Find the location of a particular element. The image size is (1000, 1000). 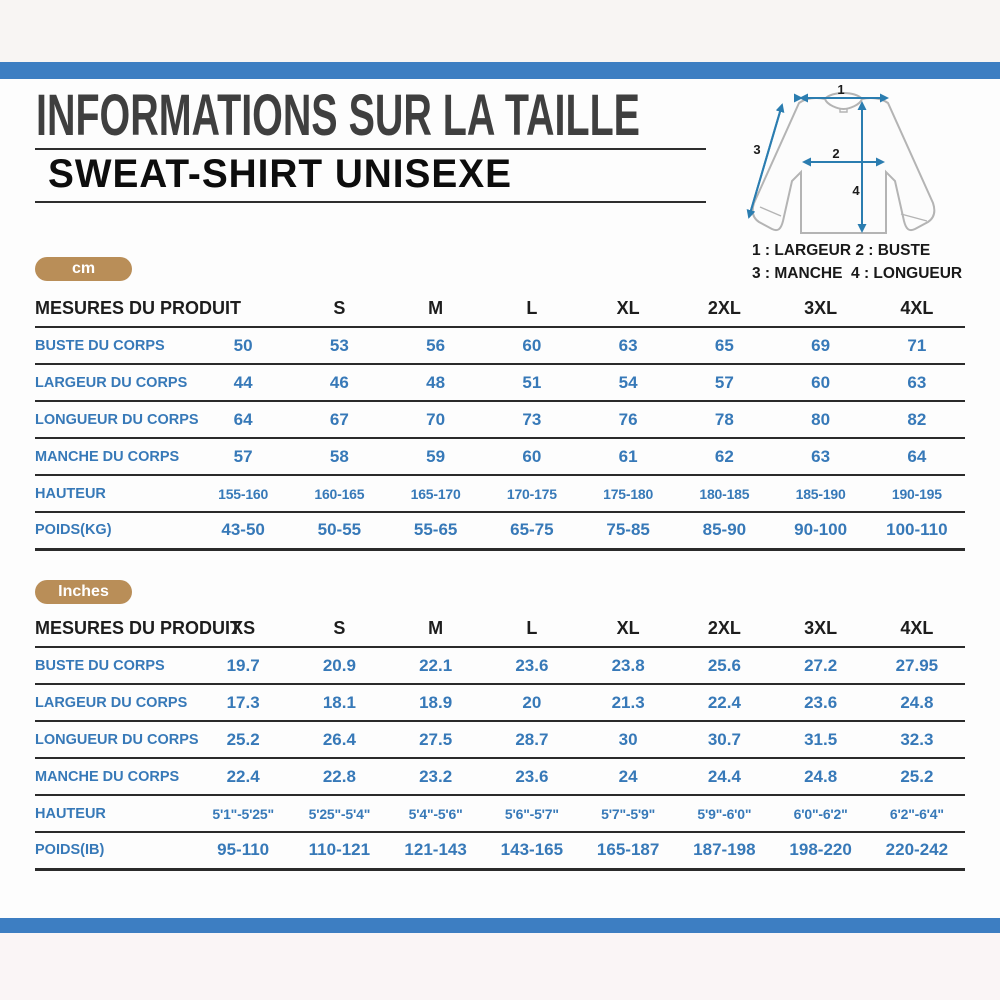

legend-line-1: 1 : LARGEUR 2 : BUSTE is located at coordinates (841, 250).